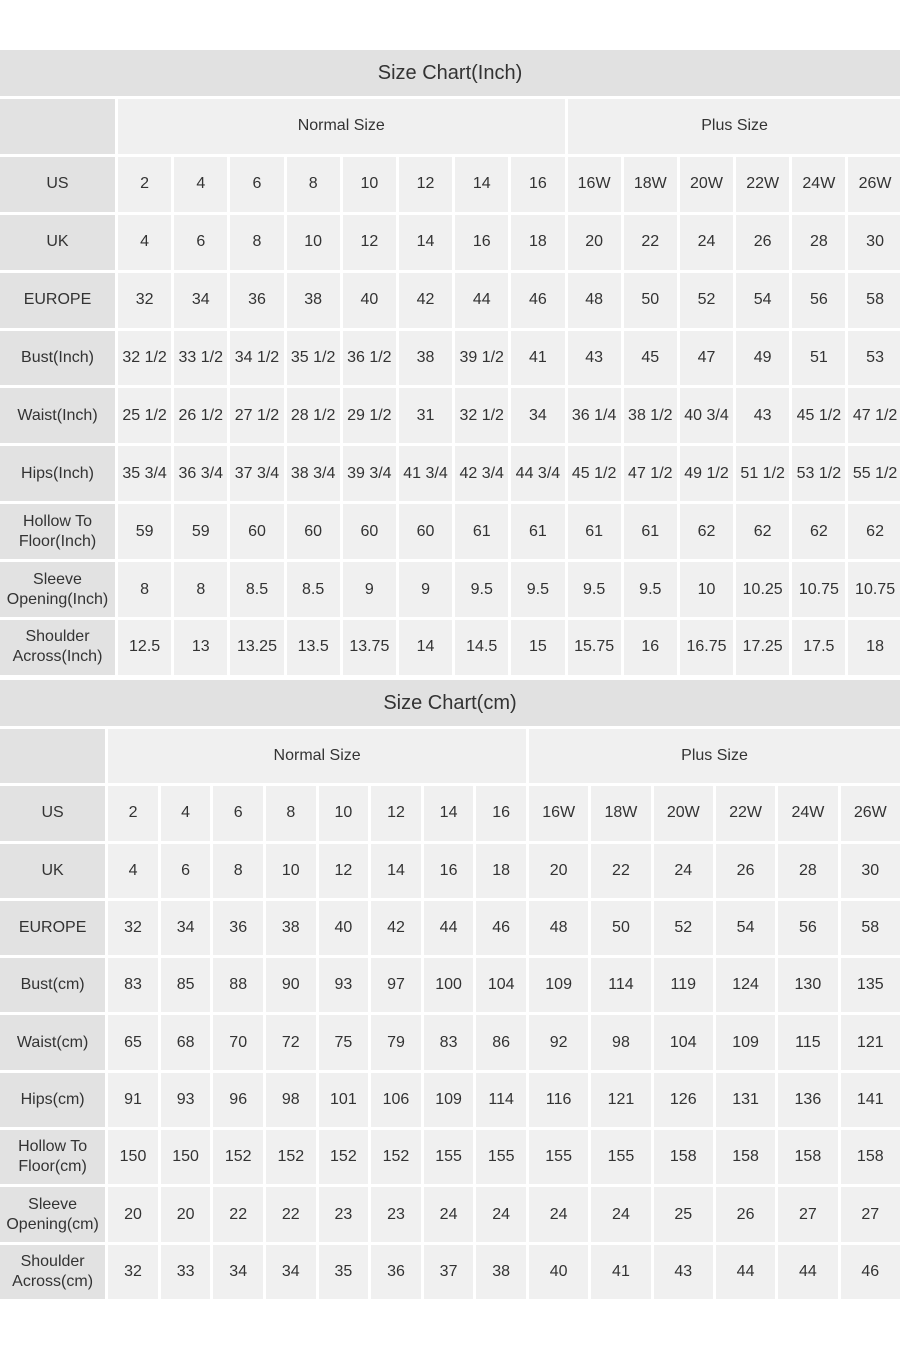 Image resolution: width=900 pixels, height=1350 pixels. I want to click on size-value-cell: 54, so click(745, 928).